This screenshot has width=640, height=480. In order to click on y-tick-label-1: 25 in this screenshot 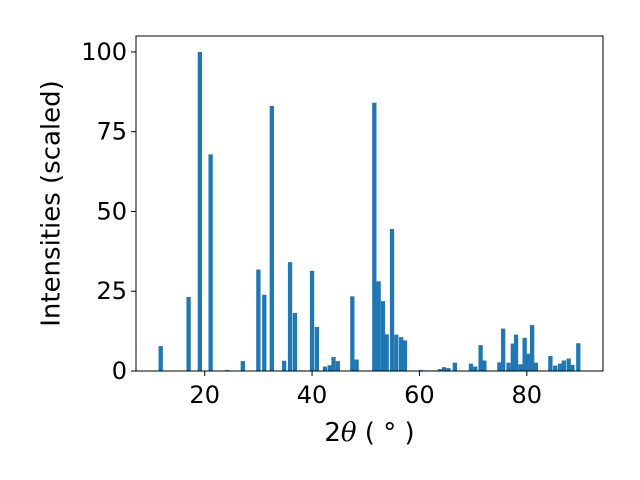, I will do `click(111, 291)`.